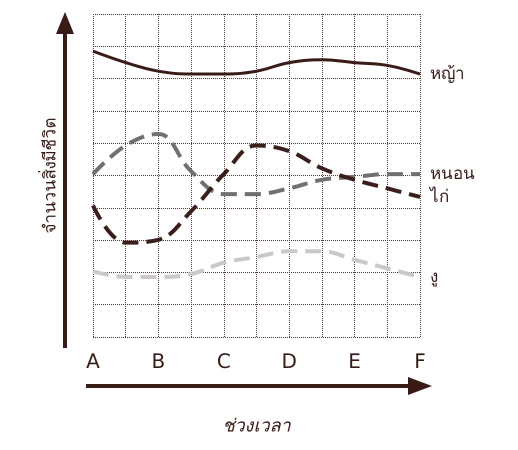  I want to click on x-tick-label: A, so click(93, 361).